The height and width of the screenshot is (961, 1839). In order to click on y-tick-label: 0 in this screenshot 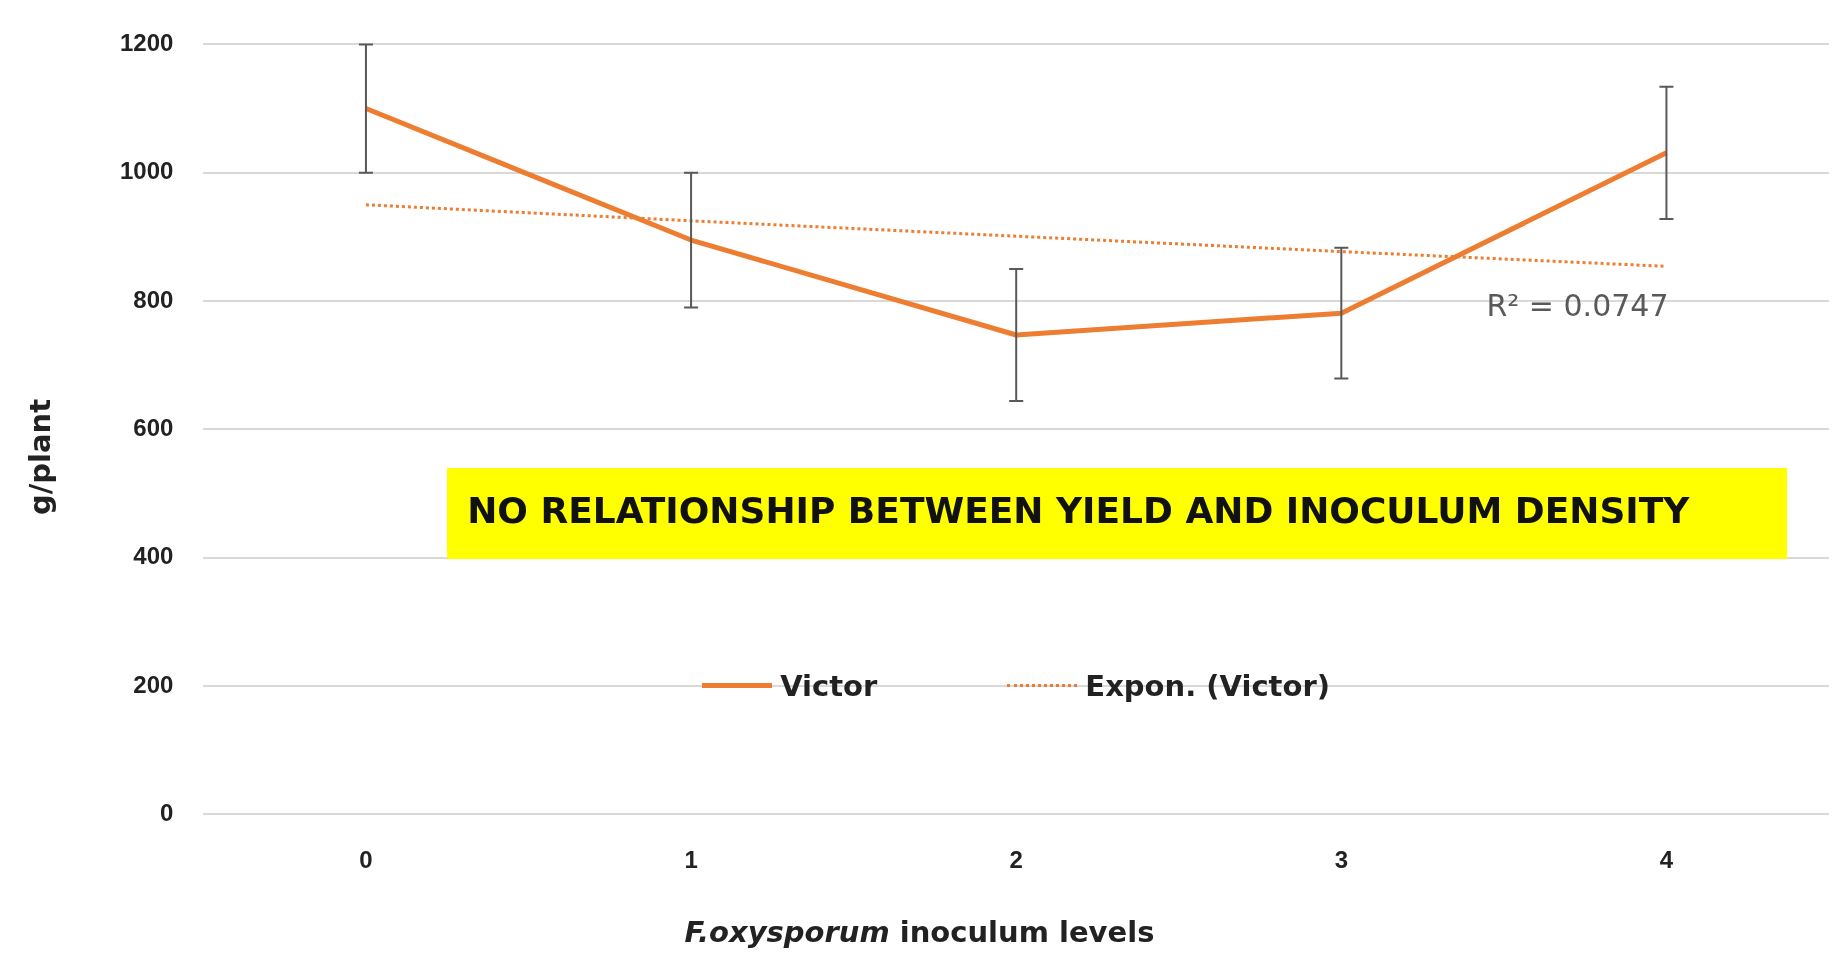, I will do `click(167, 812)`.